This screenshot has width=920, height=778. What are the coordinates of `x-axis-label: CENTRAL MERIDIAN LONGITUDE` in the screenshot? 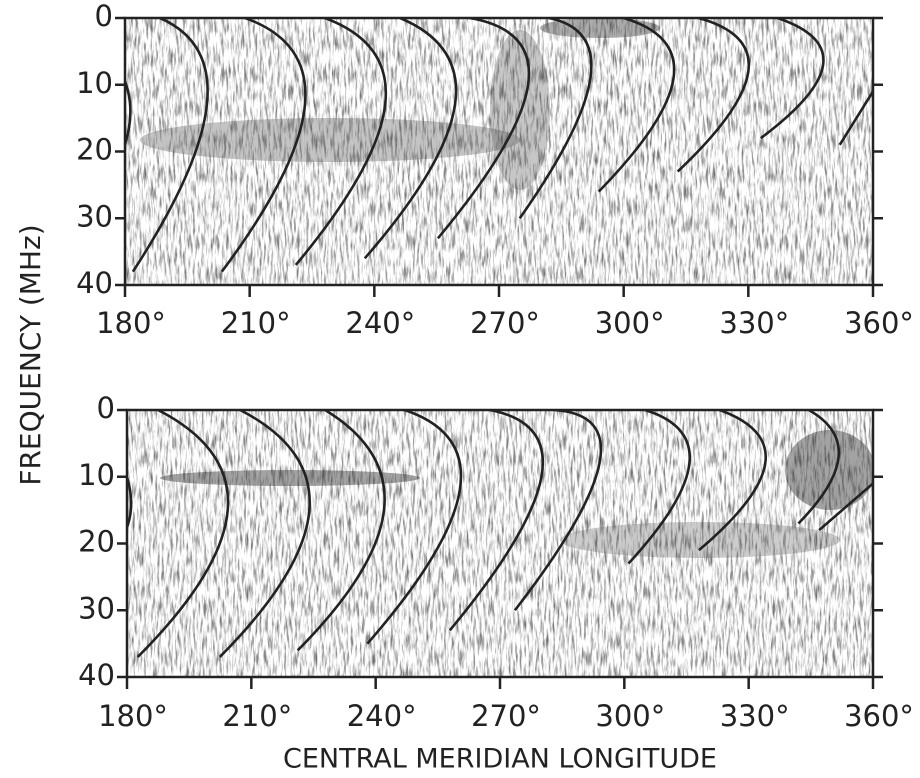 It's located at (500, 759).